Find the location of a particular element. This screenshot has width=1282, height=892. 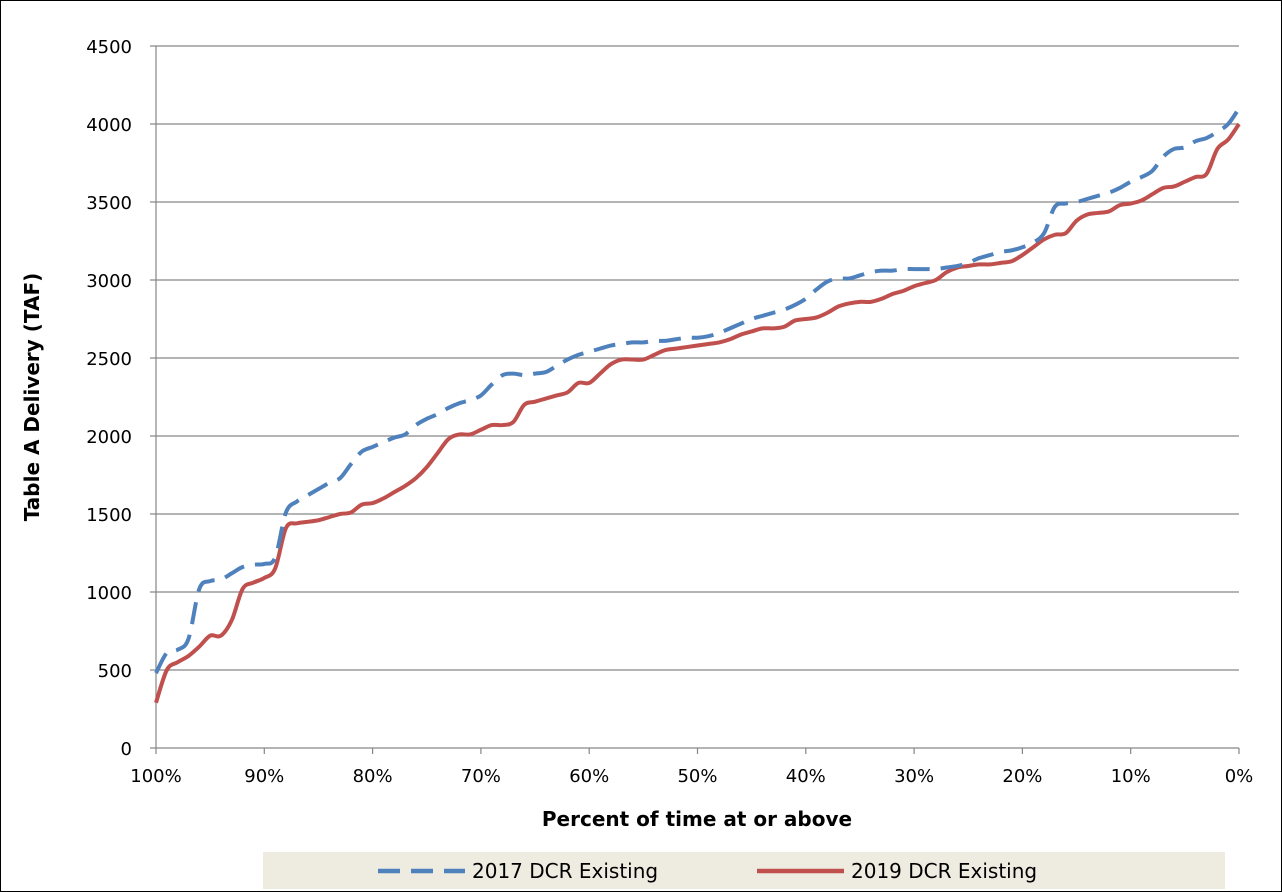

x-tick-label-30pct: 30% is located at coordinates (914, 776).